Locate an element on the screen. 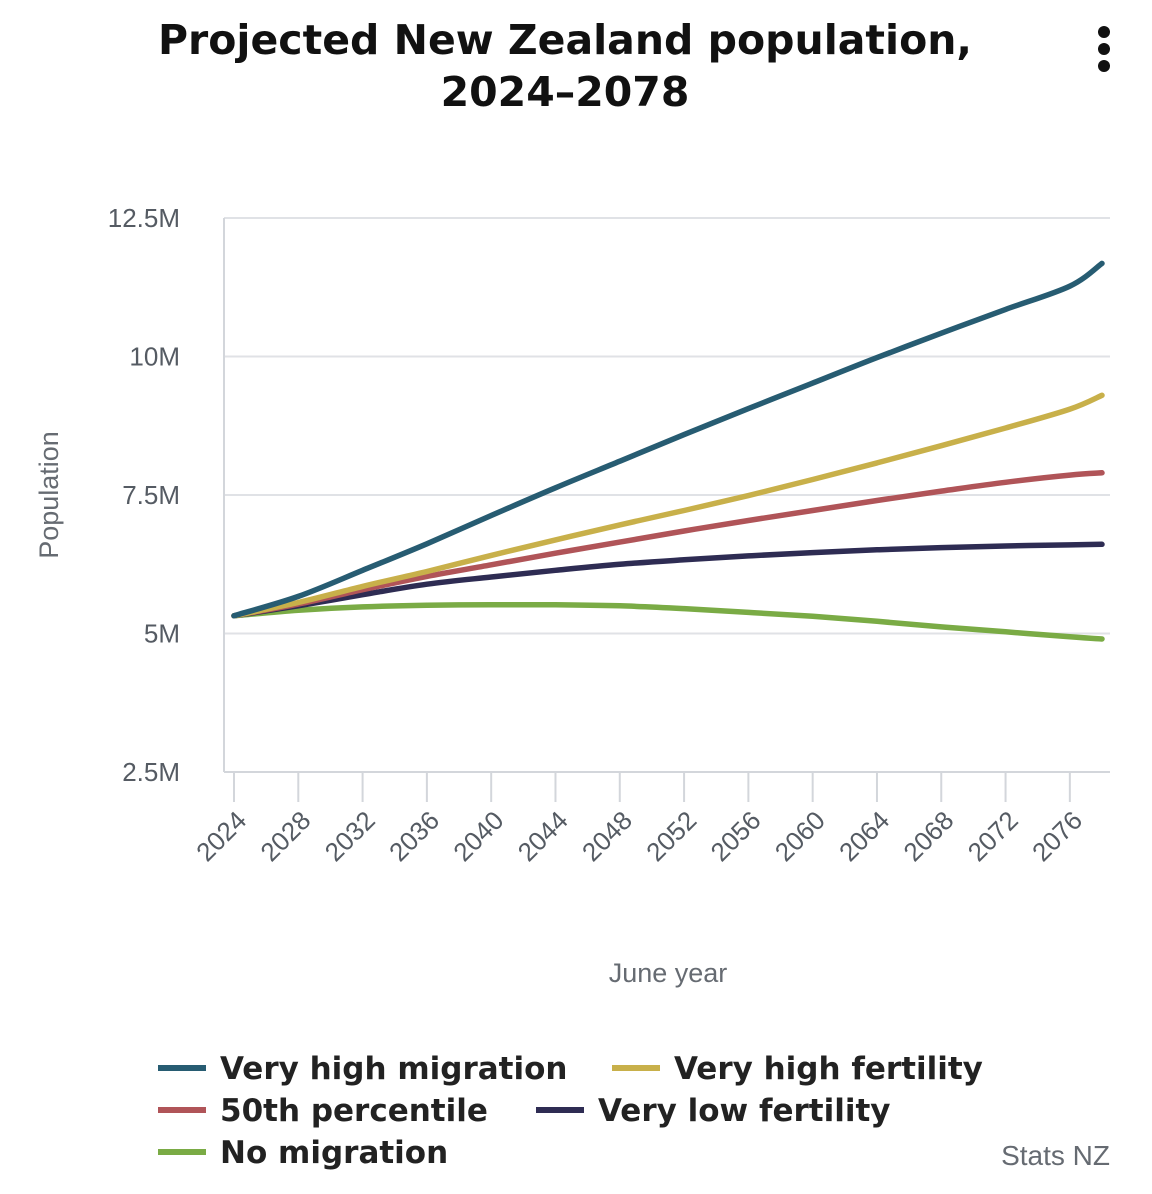  y-tick-label: 10M is located at coordinates (154, 357).